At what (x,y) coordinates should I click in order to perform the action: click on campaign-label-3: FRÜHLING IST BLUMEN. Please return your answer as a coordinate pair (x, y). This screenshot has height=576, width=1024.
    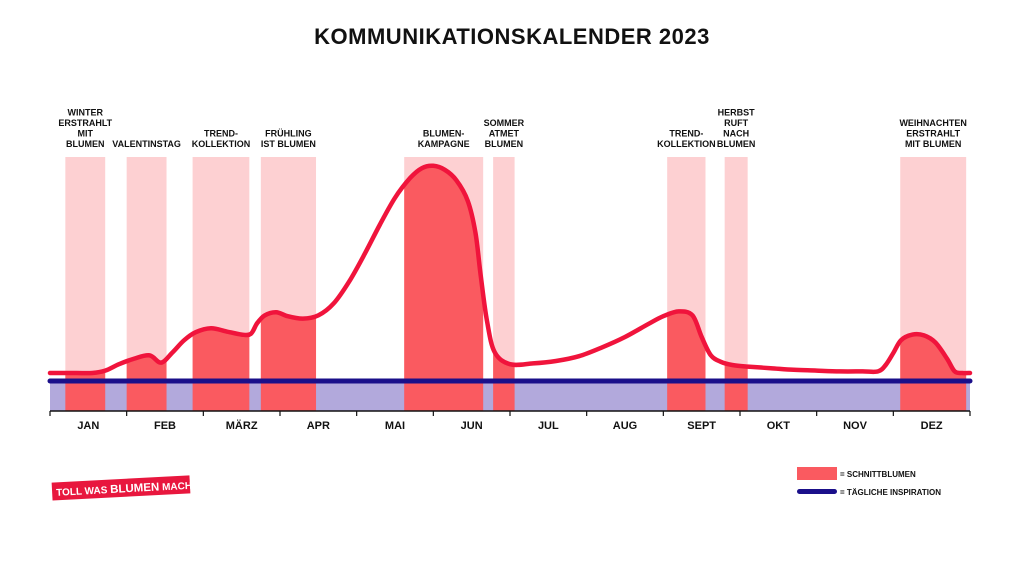
    Looking at the image, I should click on (288, 139).